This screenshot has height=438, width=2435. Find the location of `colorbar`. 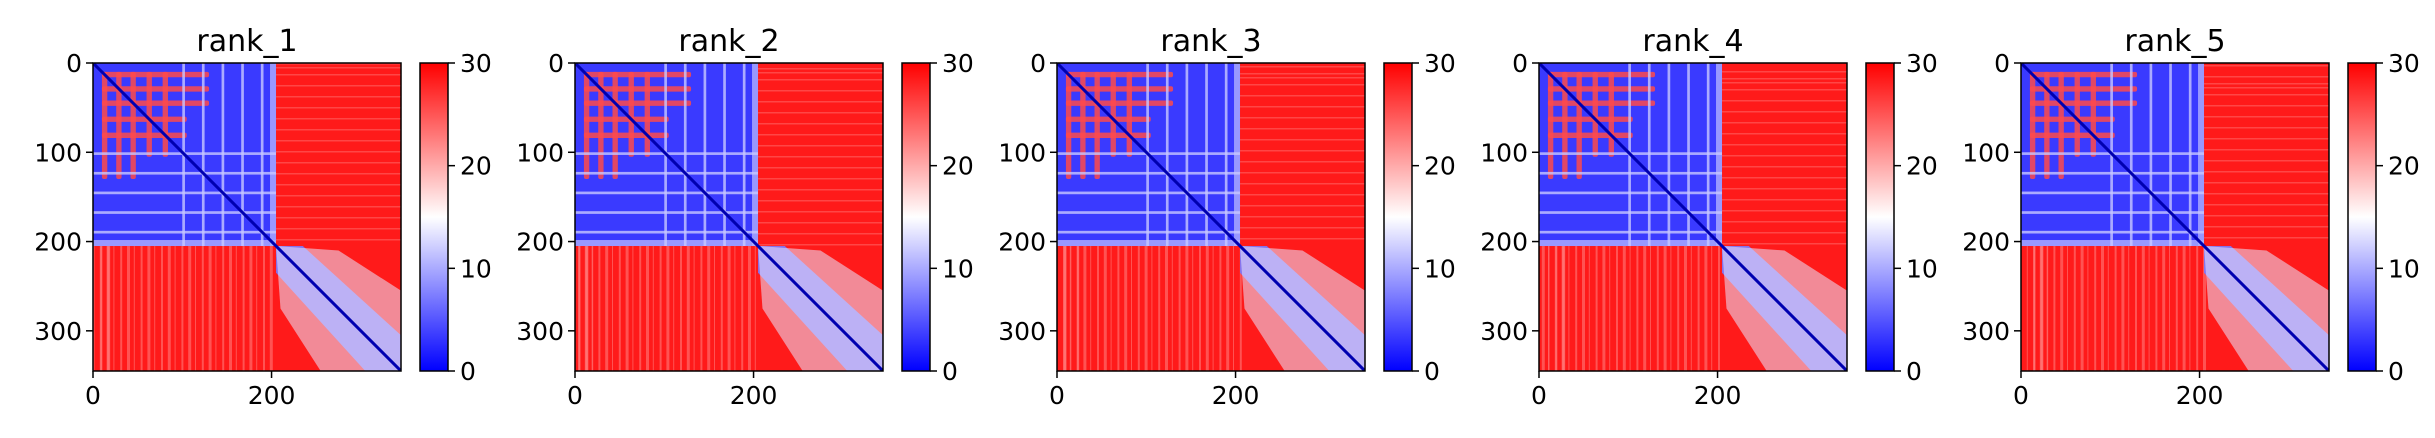

colorbar is located at coordinates (2362, 217).